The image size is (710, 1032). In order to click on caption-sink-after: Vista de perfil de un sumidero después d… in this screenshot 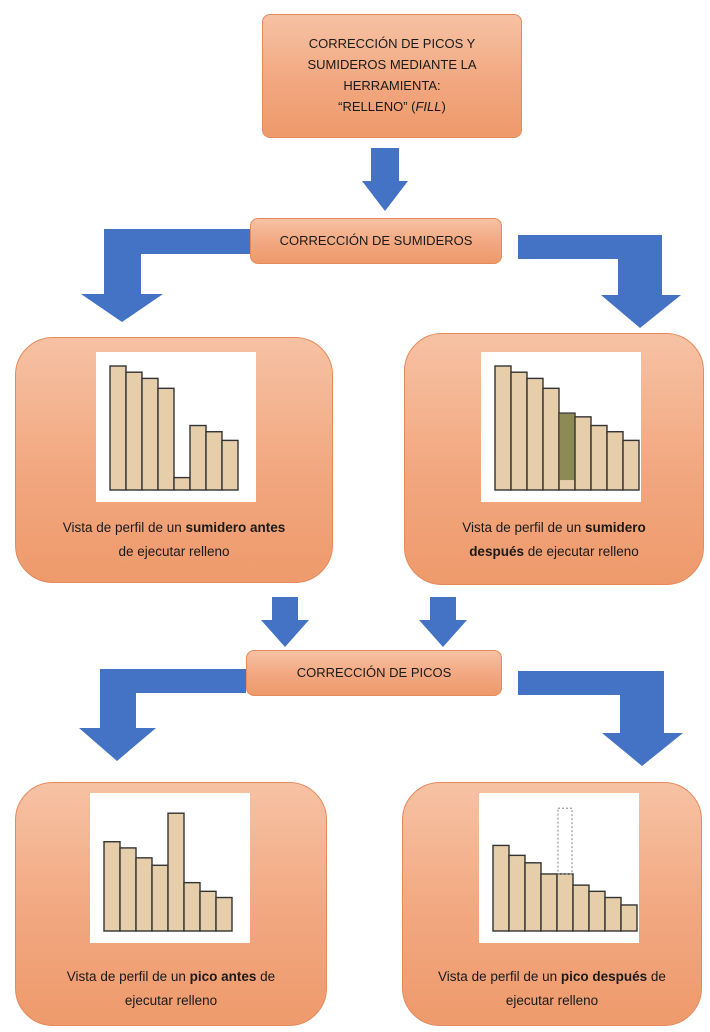, I will do `click(554, 539)`.